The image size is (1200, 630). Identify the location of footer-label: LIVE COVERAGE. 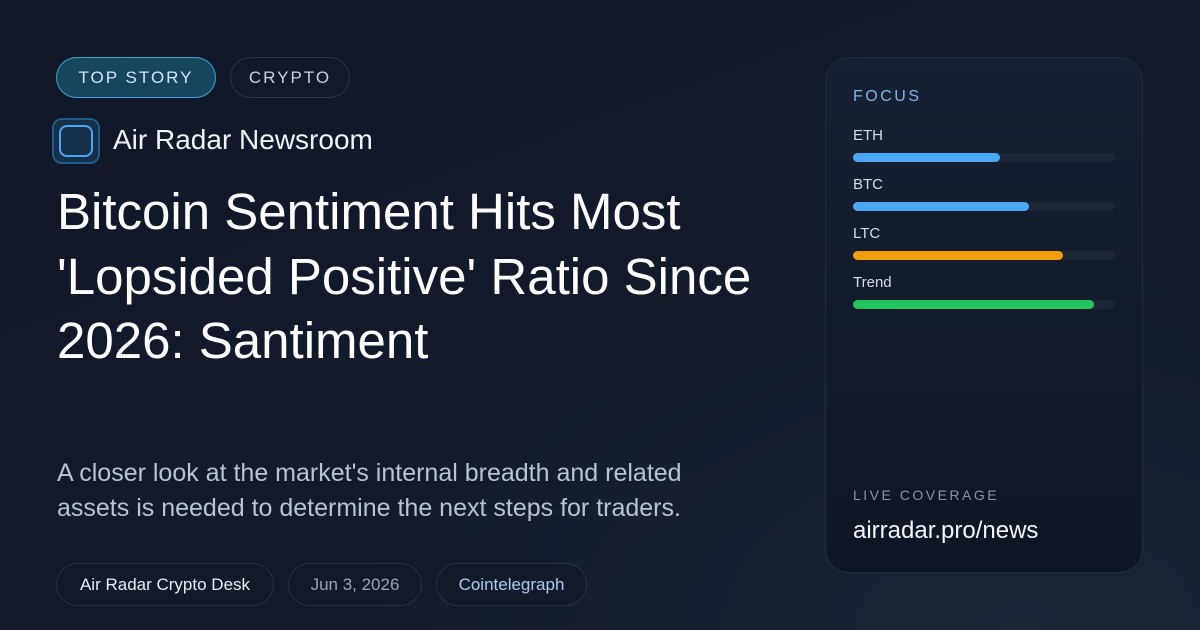
(926, 495).